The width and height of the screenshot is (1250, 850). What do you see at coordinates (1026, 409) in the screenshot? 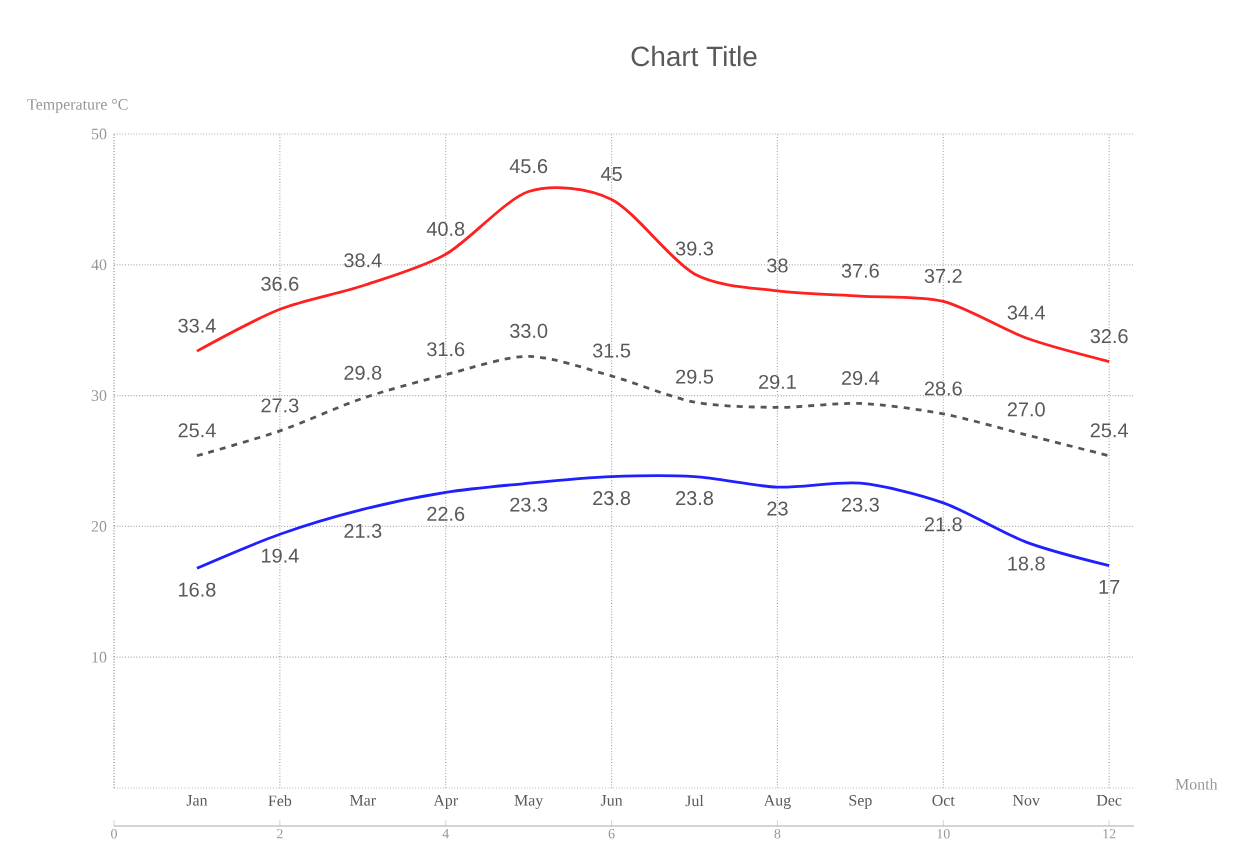
I see `data-label: 27.0` at bounding box center [1026, 409].